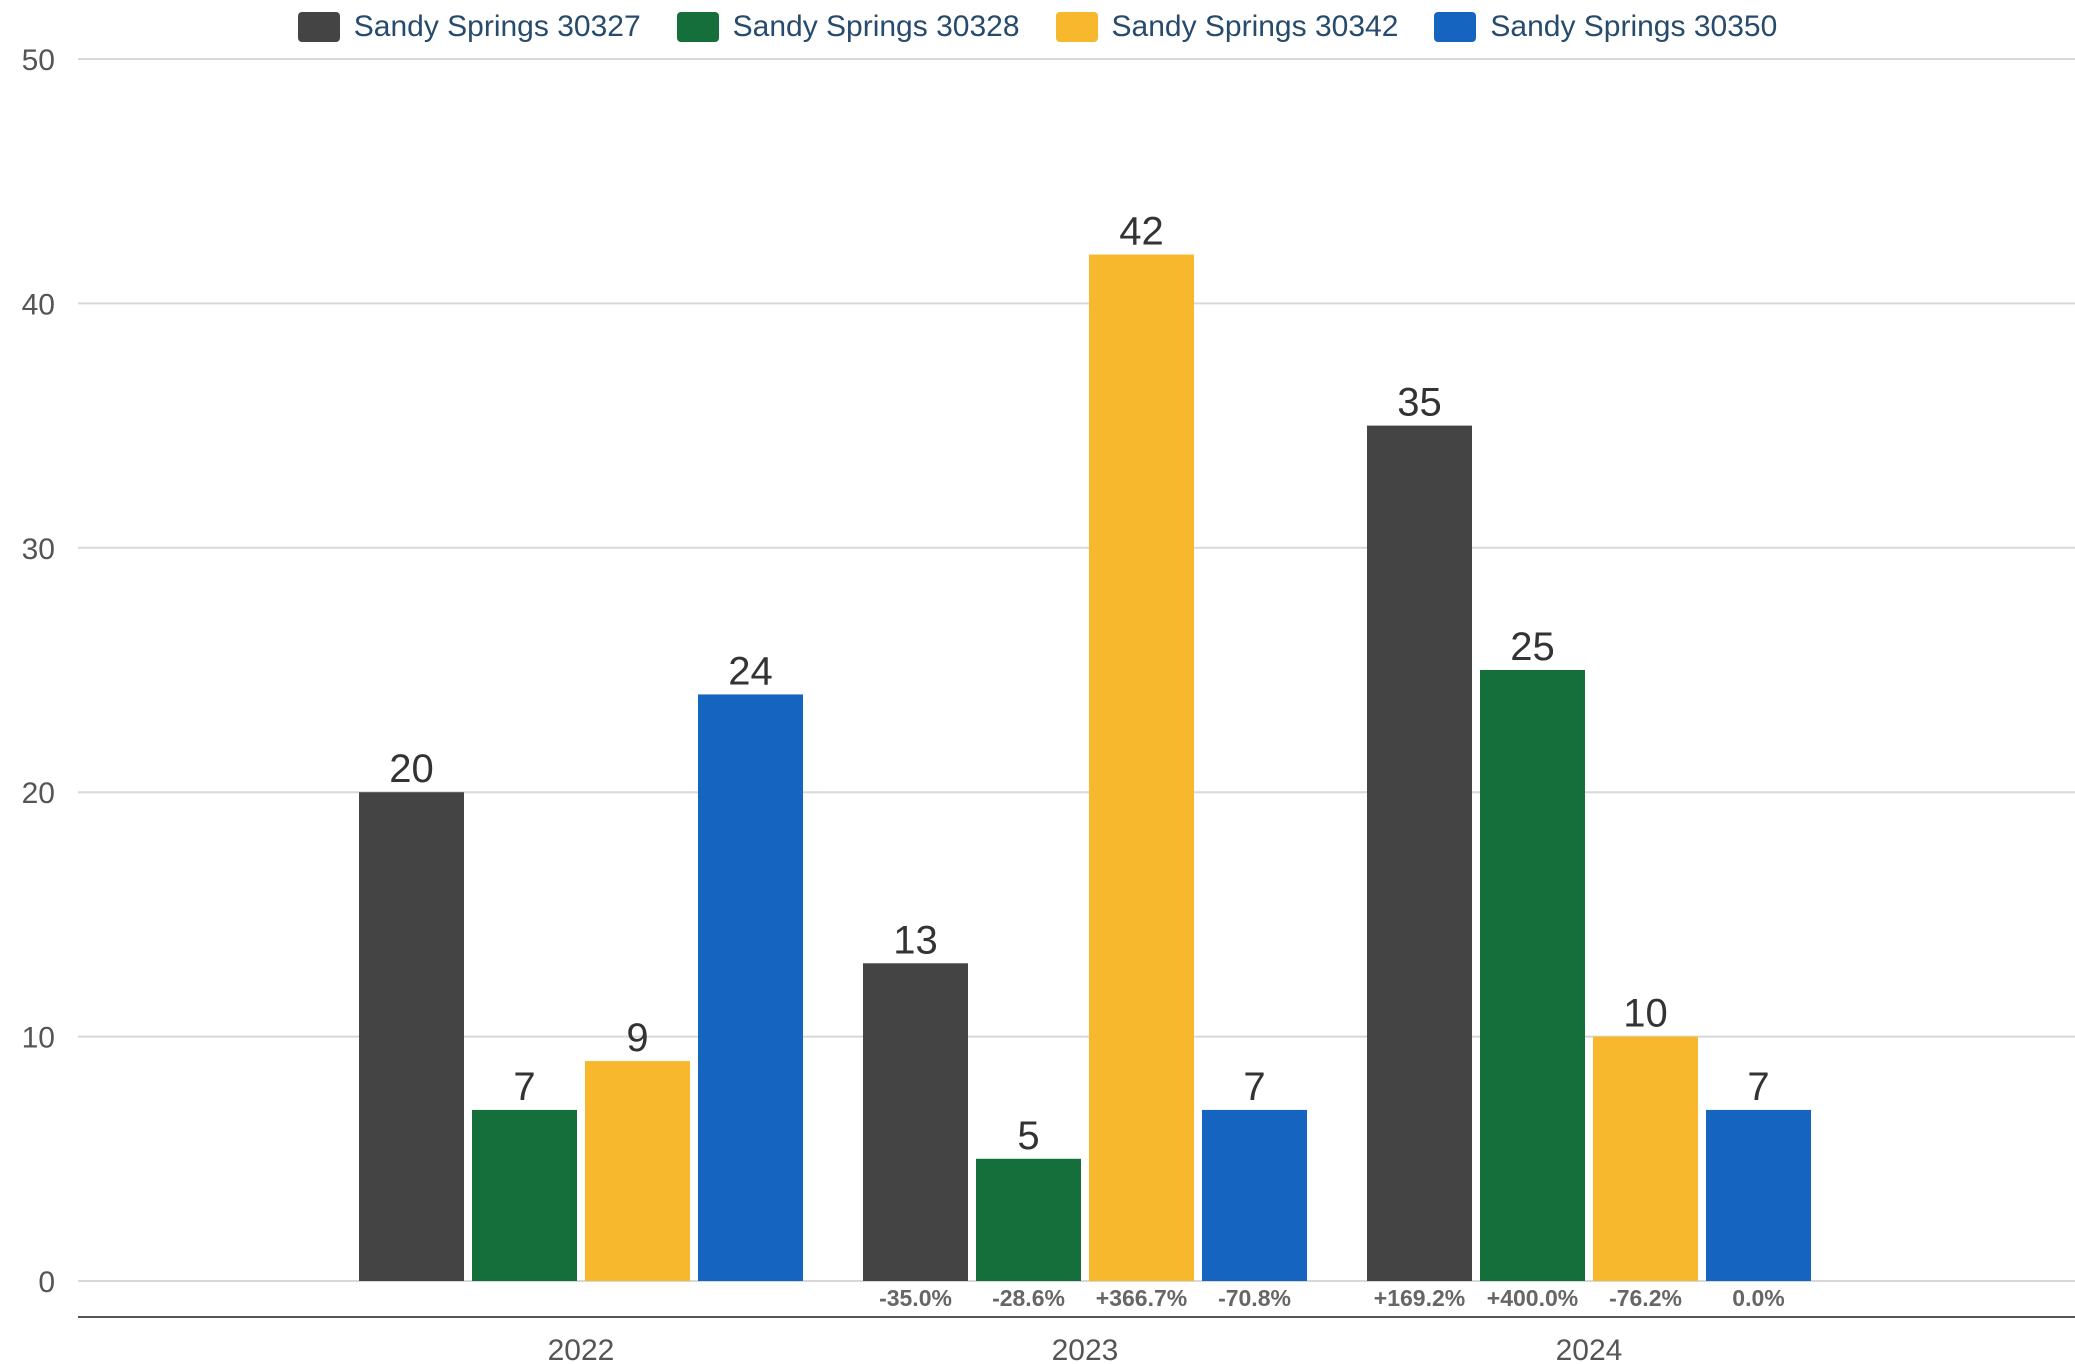 The height and width of the screenshot is (1364, 2075). I want to click on y-tick-label: 50, so click(38, 60).